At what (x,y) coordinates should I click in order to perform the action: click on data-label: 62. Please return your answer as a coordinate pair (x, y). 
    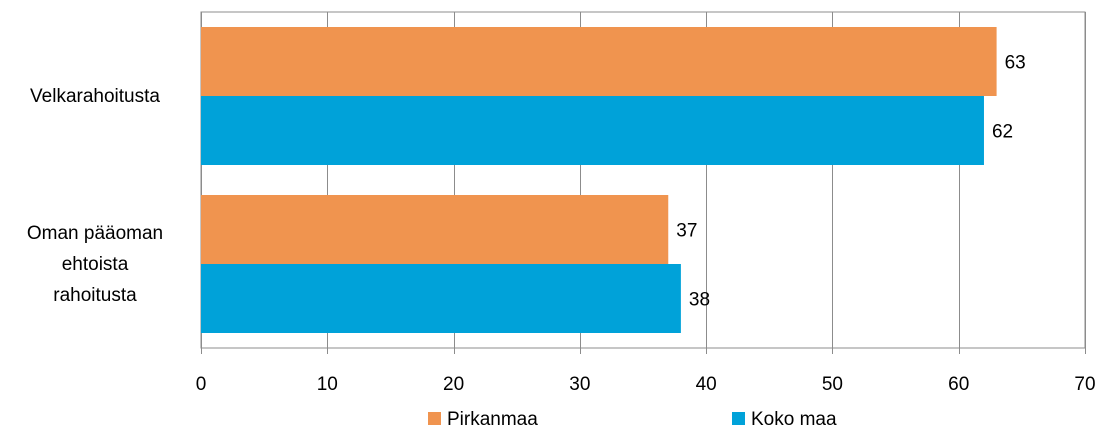
    Looking at the image, I should click on (1002, 132).